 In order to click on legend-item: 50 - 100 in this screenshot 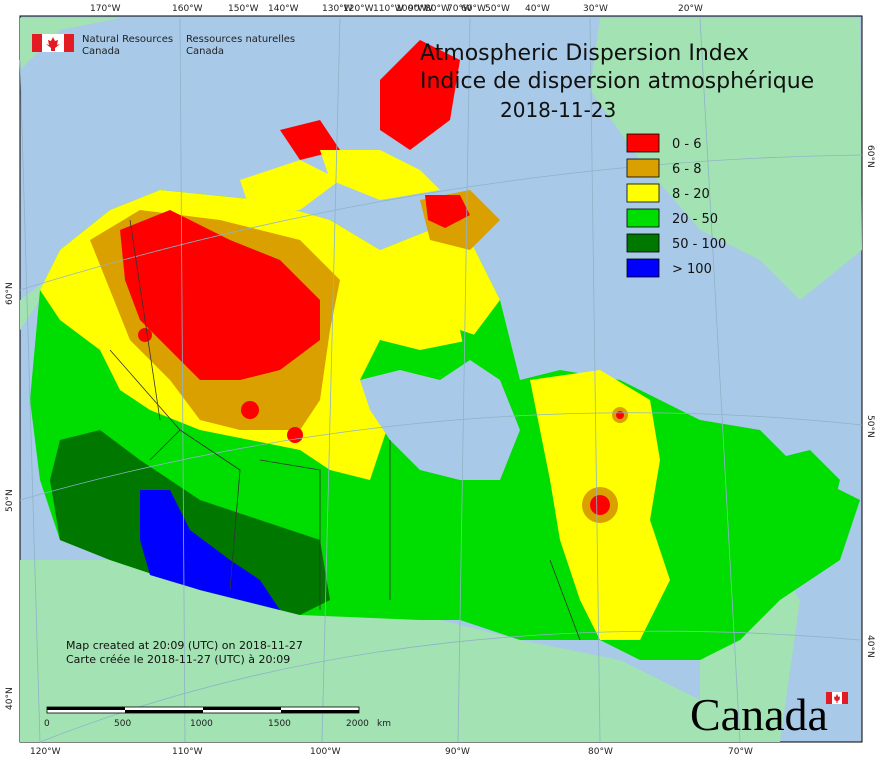, I will do `click(676, 243)`.